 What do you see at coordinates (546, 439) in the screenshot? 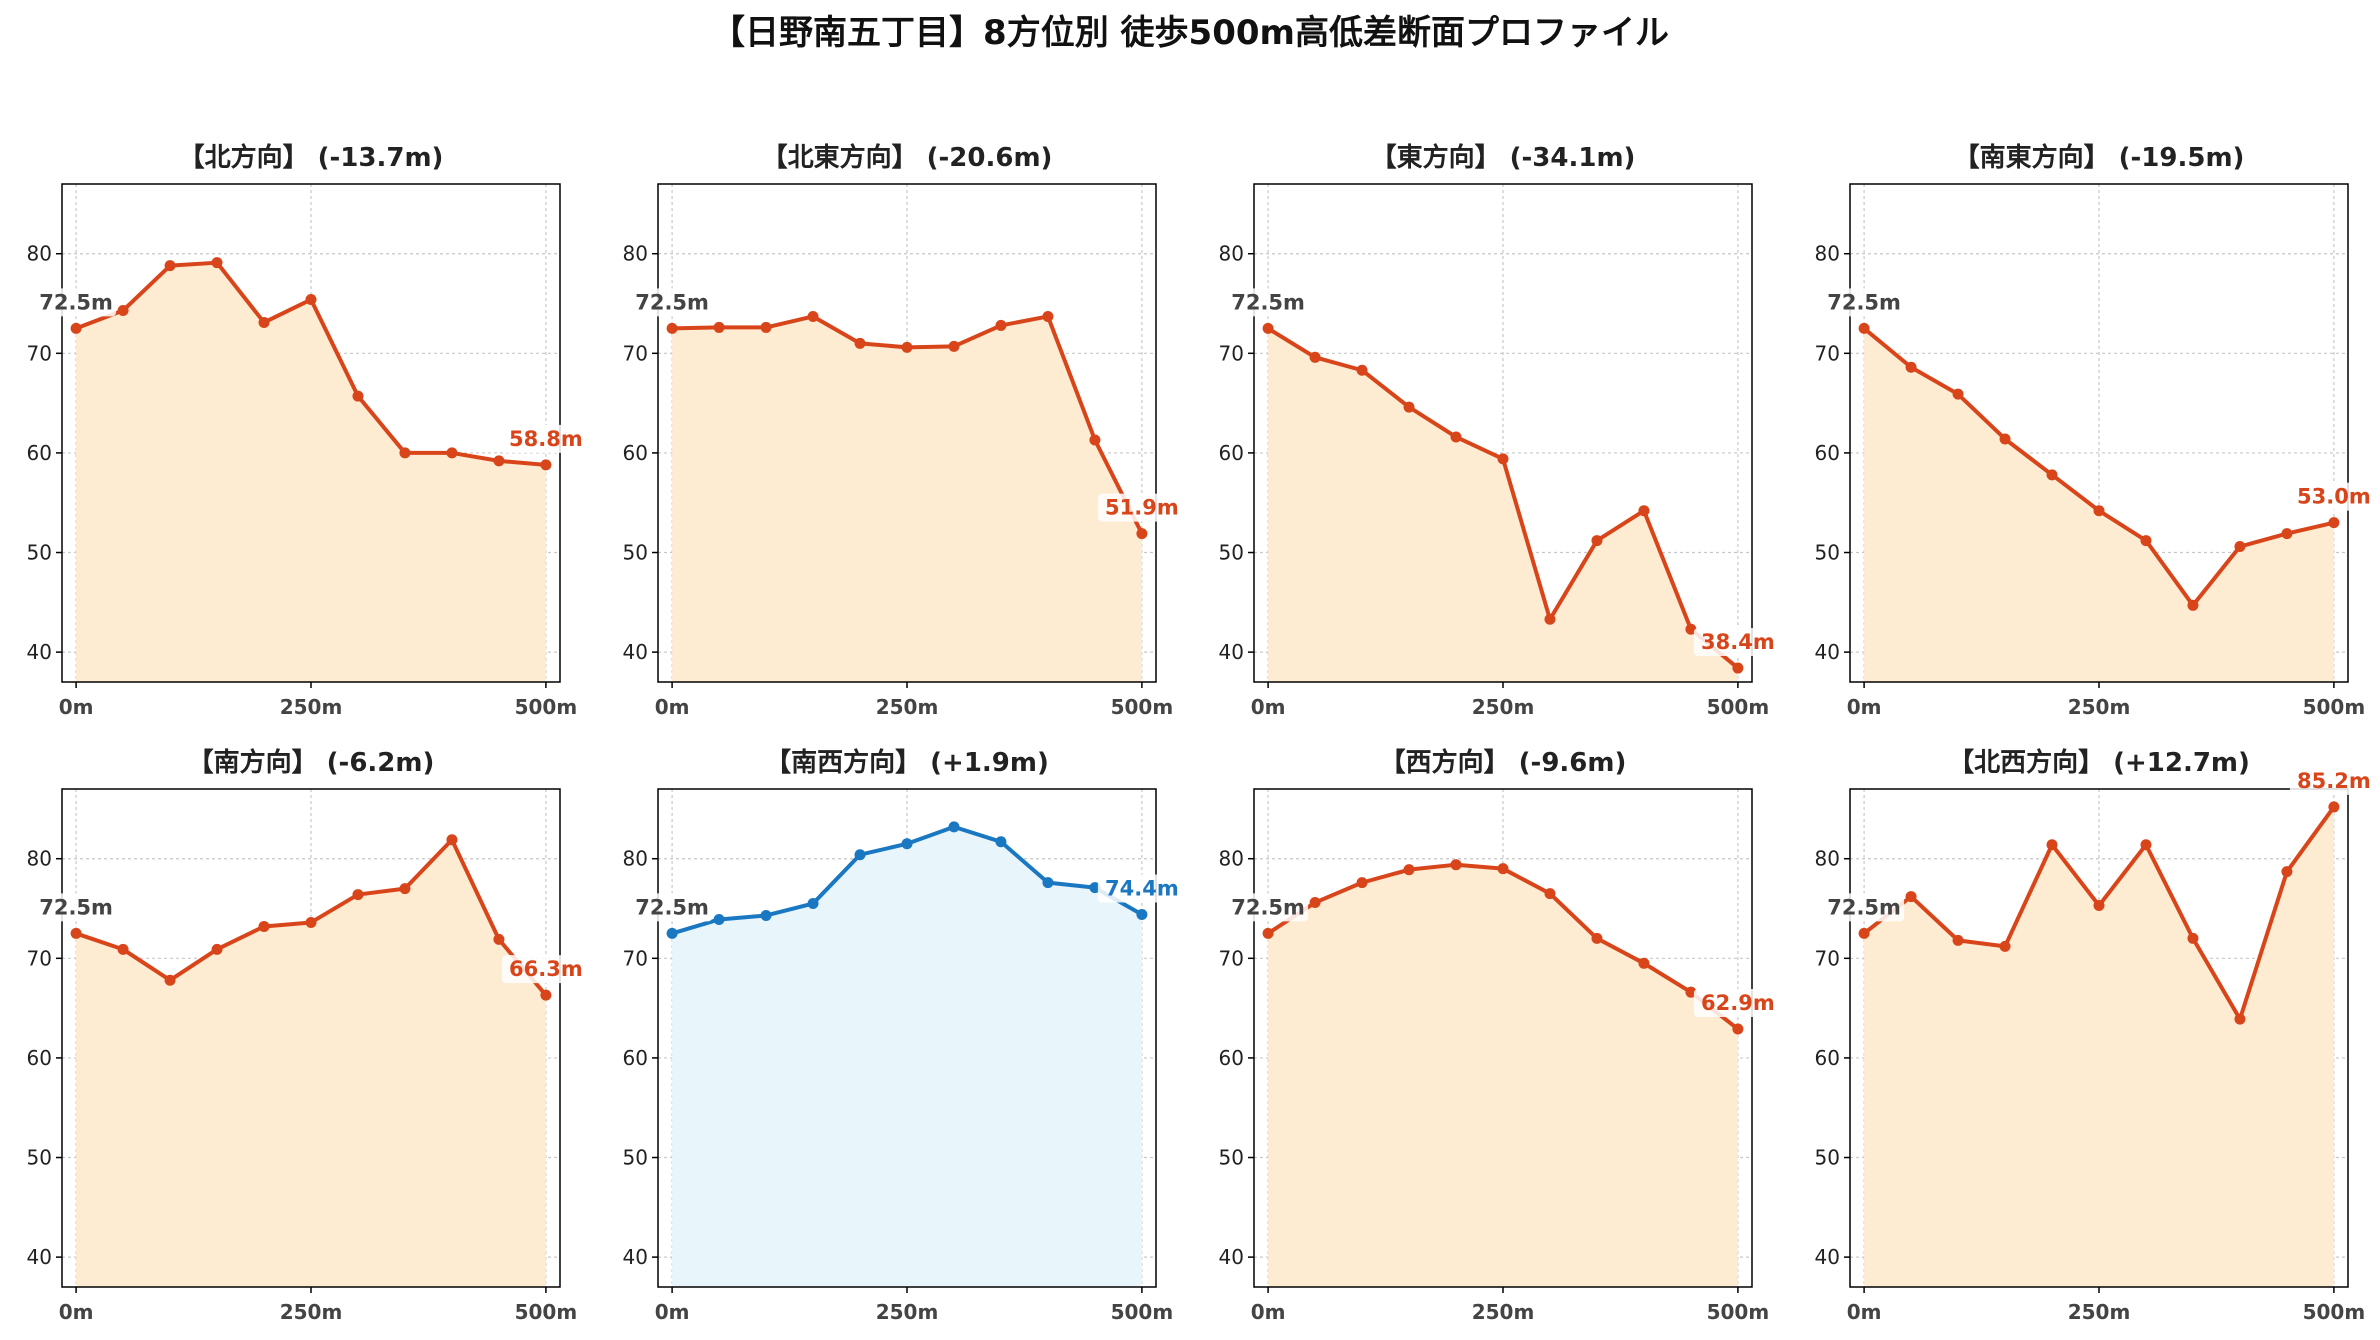
I see `end-elevation-label: 58.8m` at bounding box center [546, 439].